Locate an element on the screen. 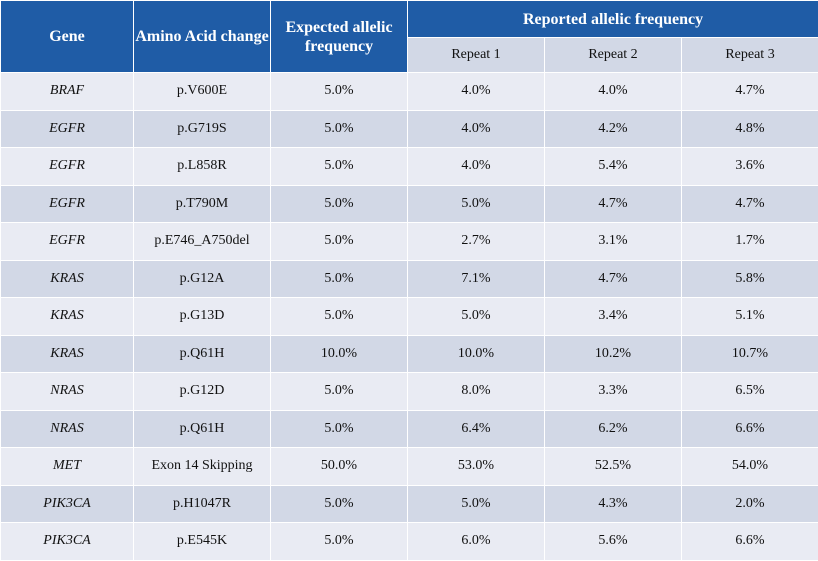  repeat-2-cell: 5.4% is located at coordinates (613, 167).